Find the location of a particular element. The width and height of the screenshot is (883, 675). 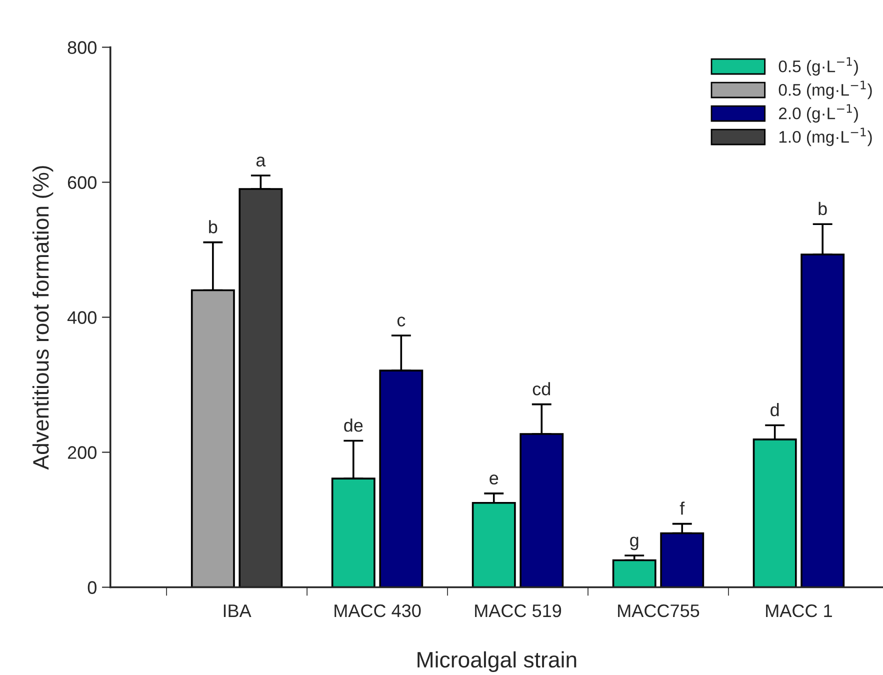

annotation: e is located at coordinates (494, 479).